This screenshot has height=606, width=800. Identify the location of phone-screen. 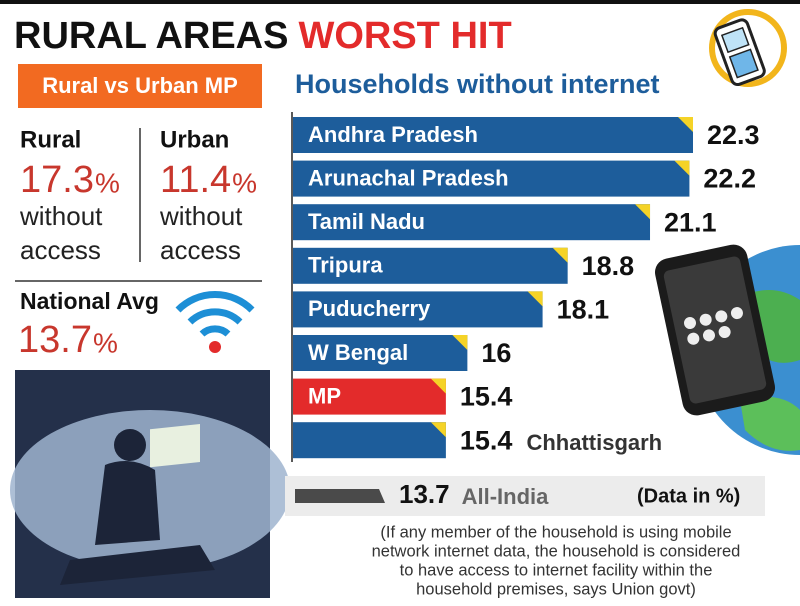
(715, 330).